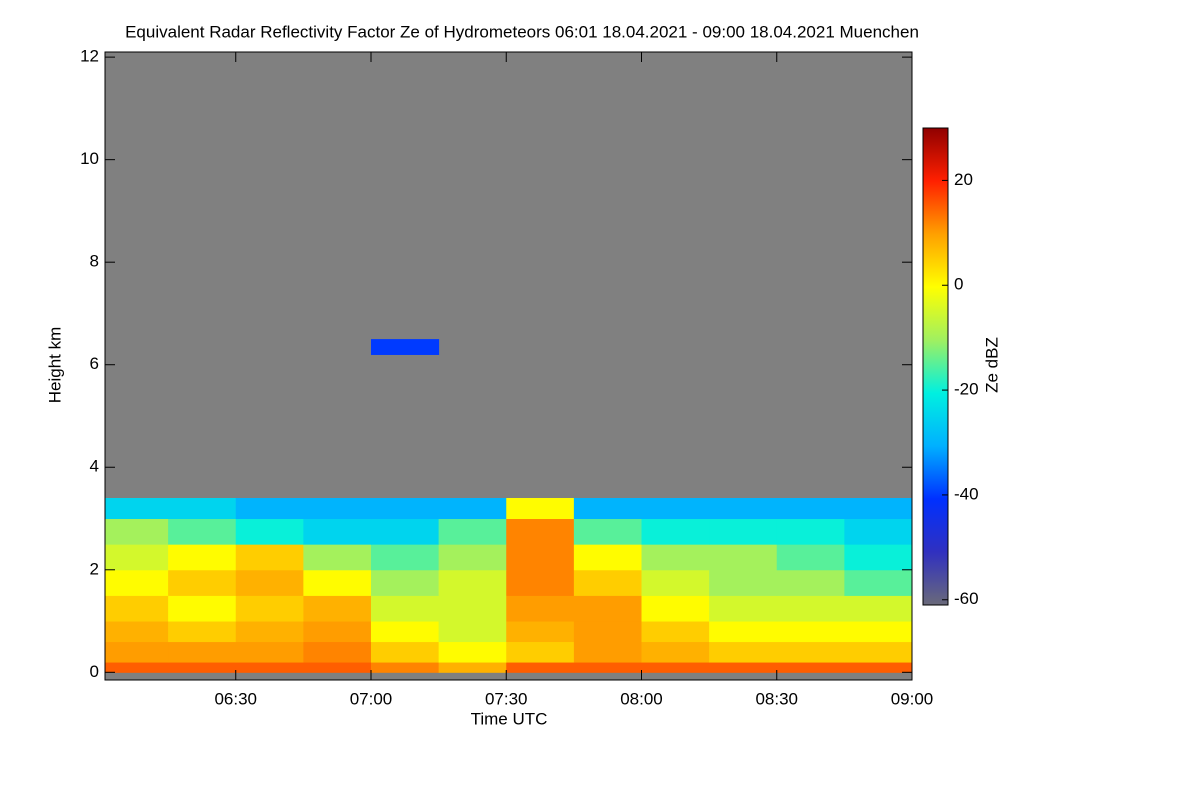  I want to click on x-tick-label: 09:00, so click(912, 698).